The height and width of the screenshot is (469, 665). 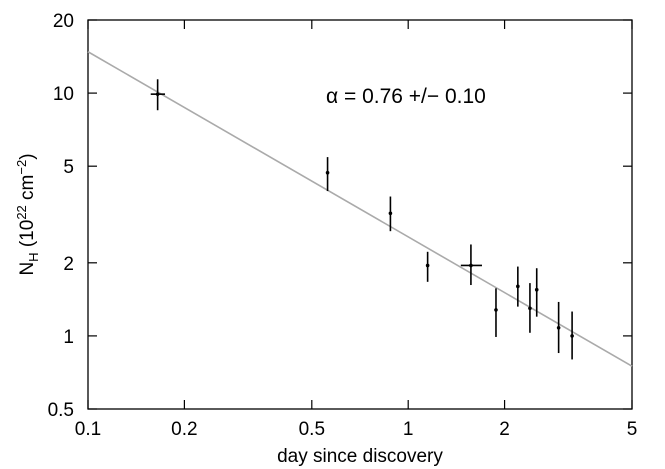 I want to click on y-tick-label: 10, so click(x=63, y=94).